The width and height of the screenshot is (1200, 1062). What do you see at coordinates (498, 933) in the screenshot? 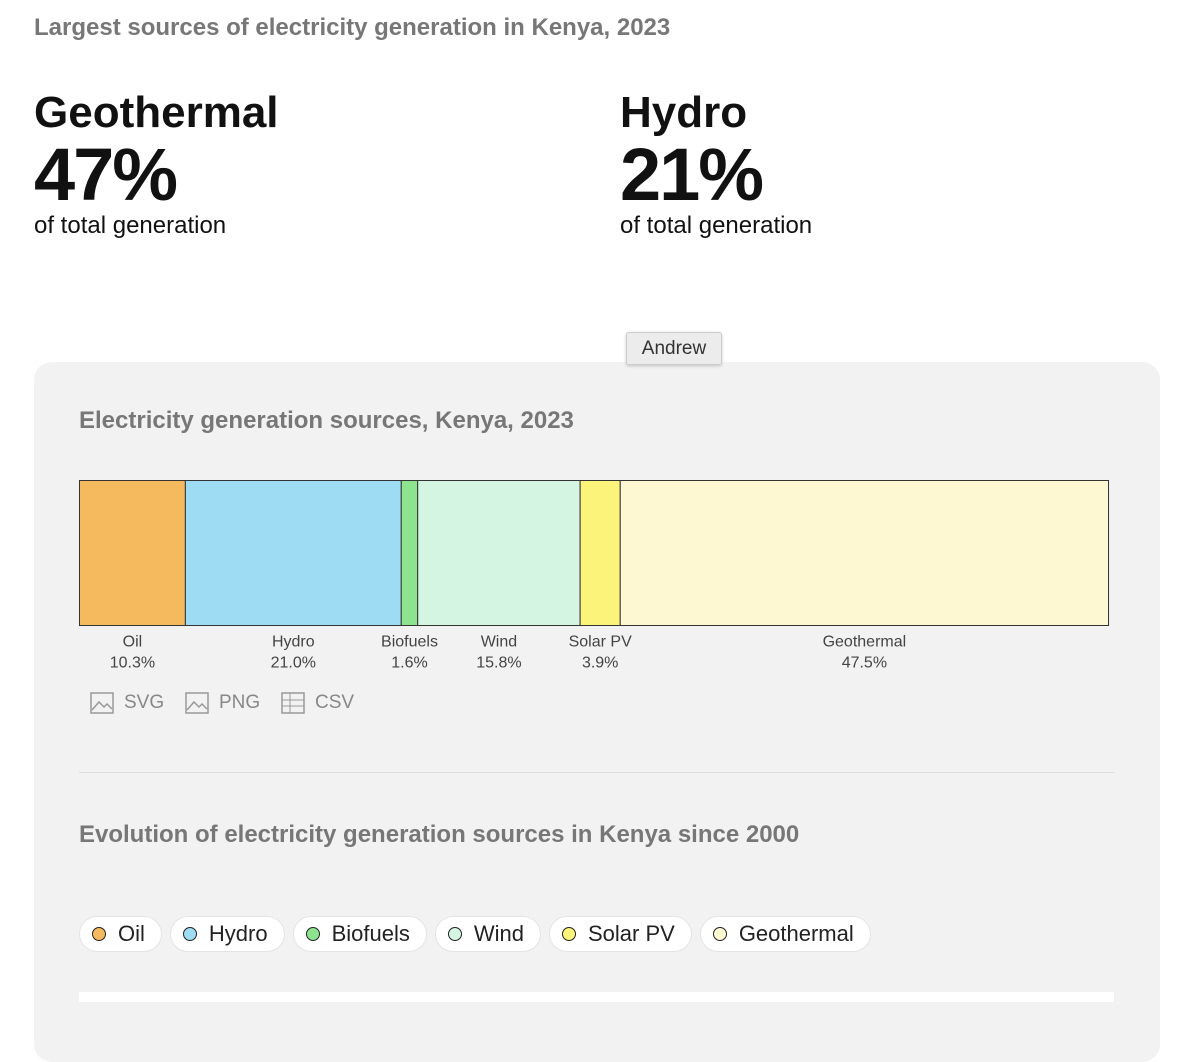
I see `legend-label: Wind` at bounding box center [498, 933].